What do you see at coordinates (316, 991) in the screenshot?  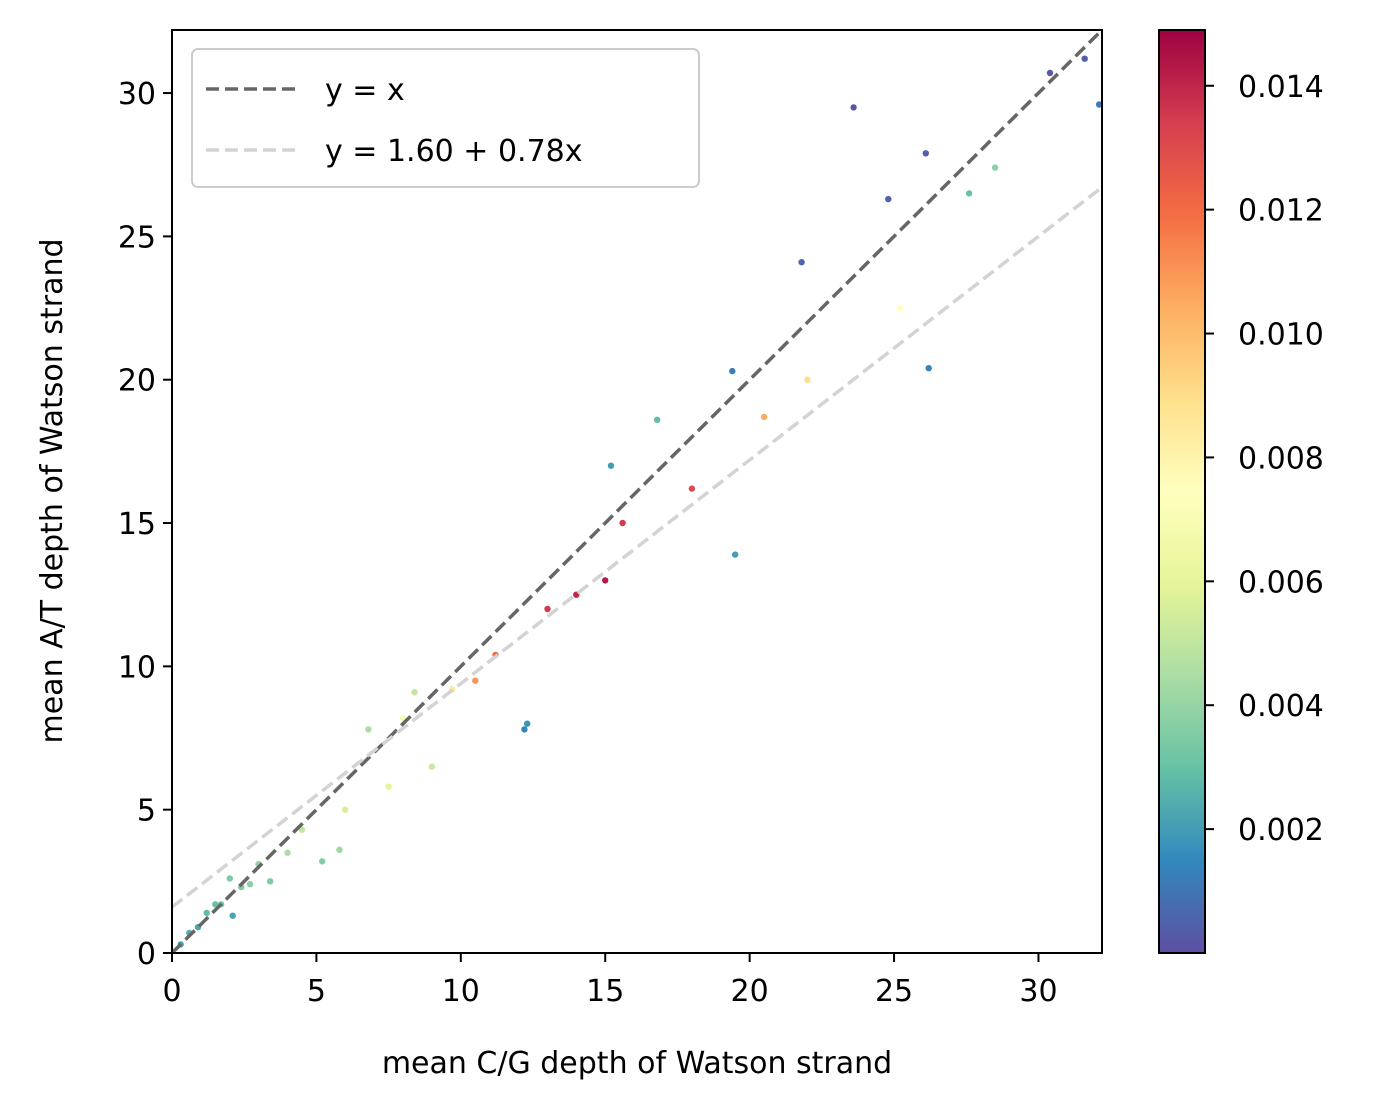 I see `x-tick-label: 5` at bounding box center [316, 991].